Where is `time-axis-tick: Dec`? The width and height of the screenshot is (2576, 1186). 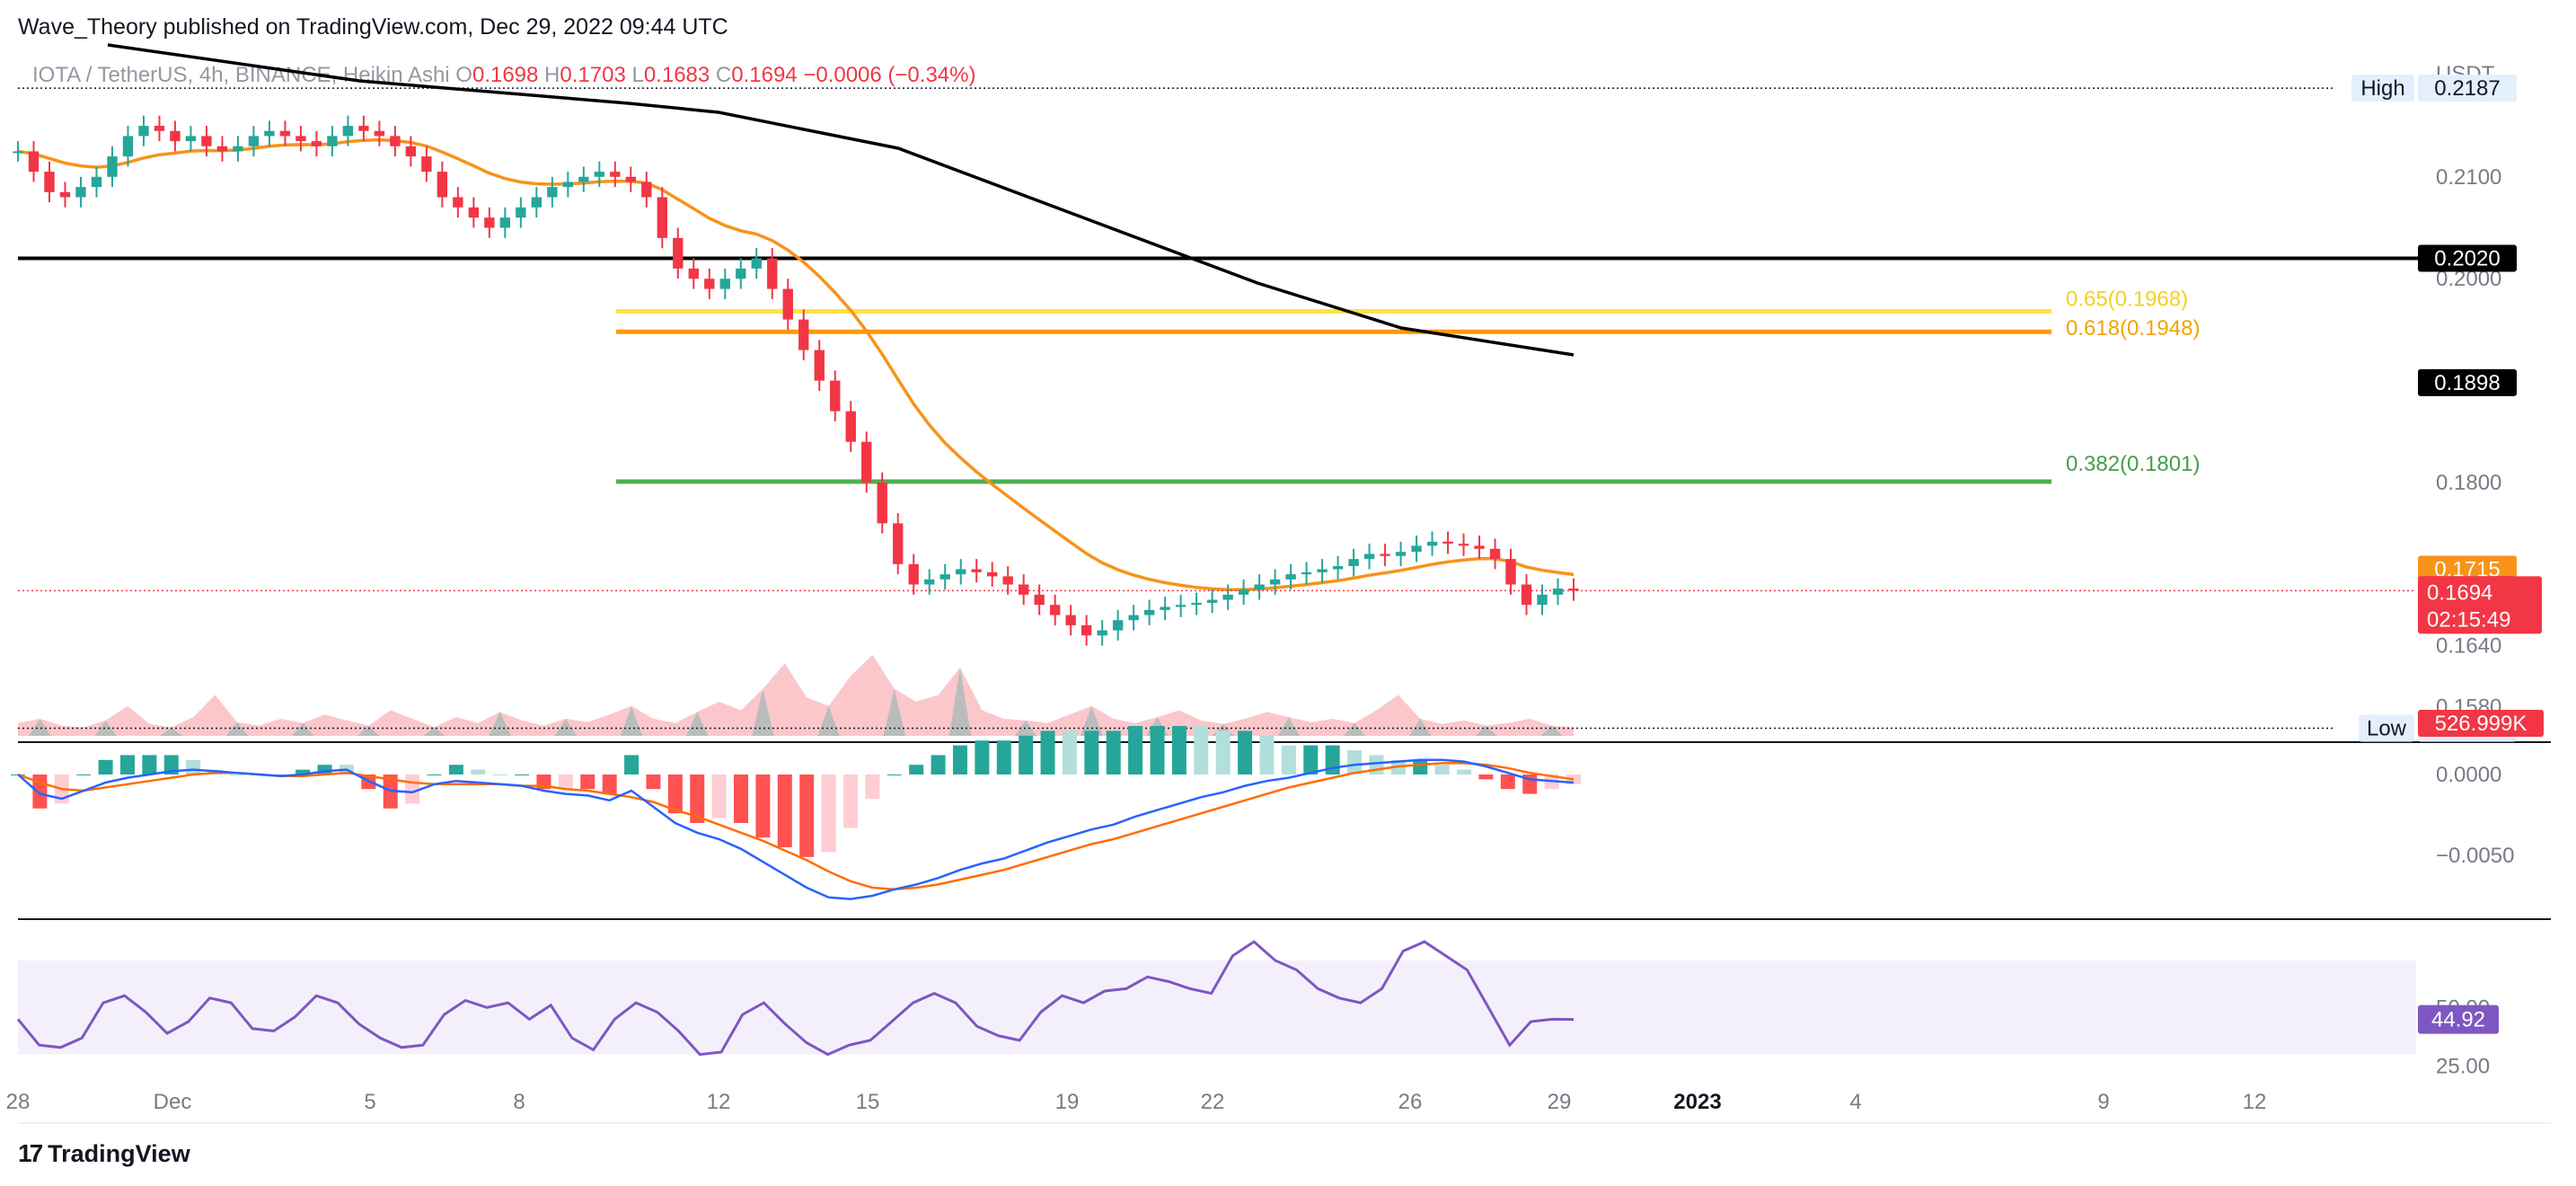 time-axis-tick: Dec is located at coordinates (173, 1102).